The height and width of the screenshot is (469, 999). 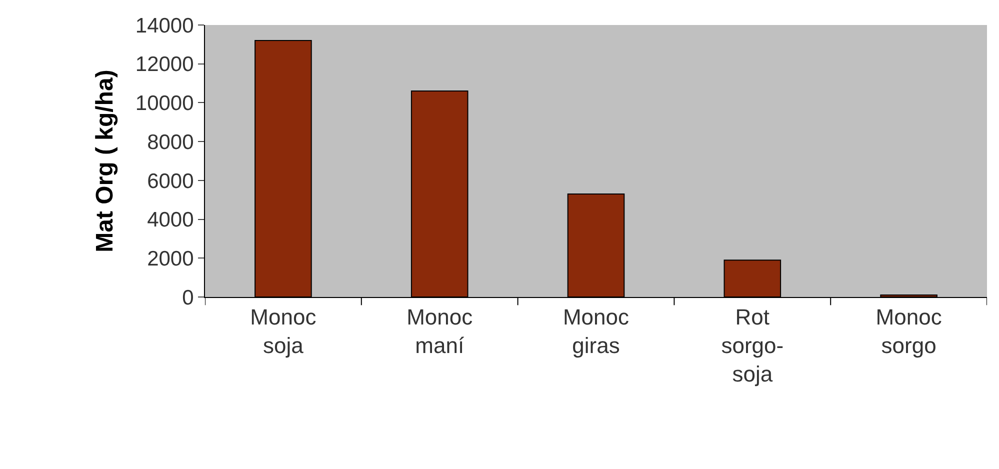 What do you see at coordinates (909, 331) in the screenshot?
I see `x-tick-label: Monoc sorgo` at bounding box center [909, 331].